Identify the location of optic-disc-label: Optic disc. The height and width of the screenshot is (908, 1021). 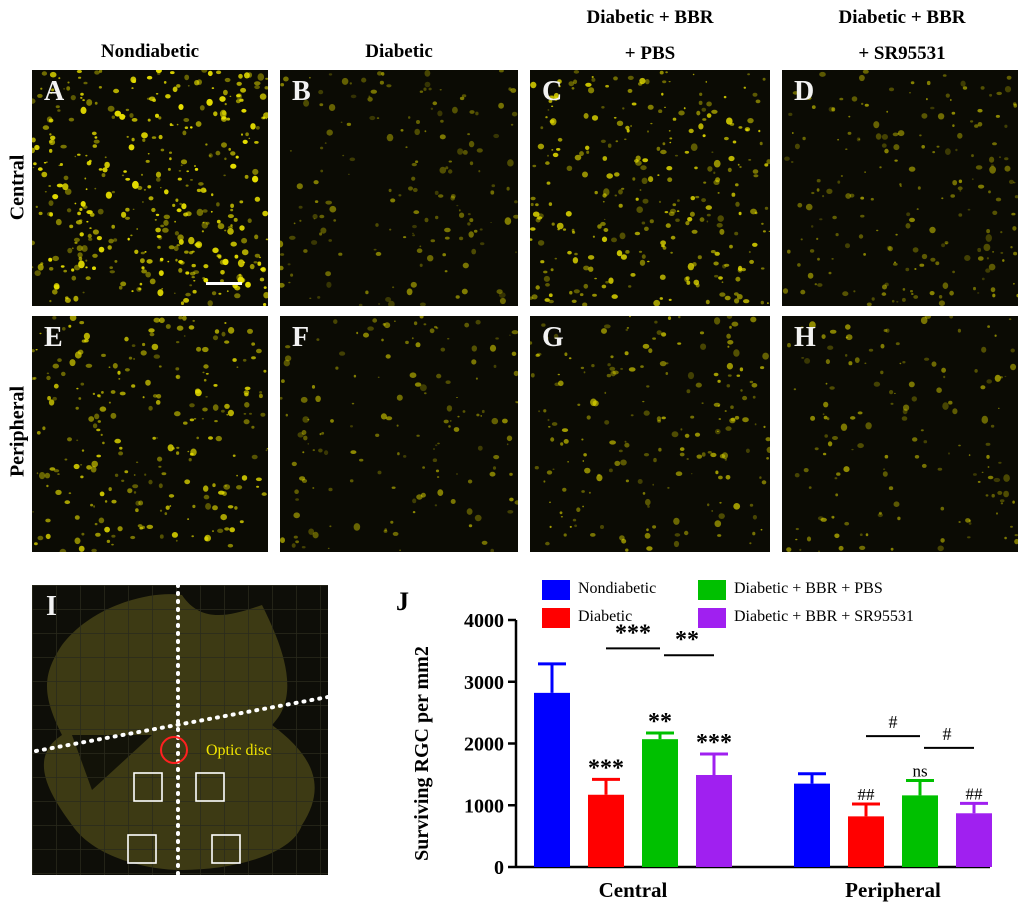
(238, 750).